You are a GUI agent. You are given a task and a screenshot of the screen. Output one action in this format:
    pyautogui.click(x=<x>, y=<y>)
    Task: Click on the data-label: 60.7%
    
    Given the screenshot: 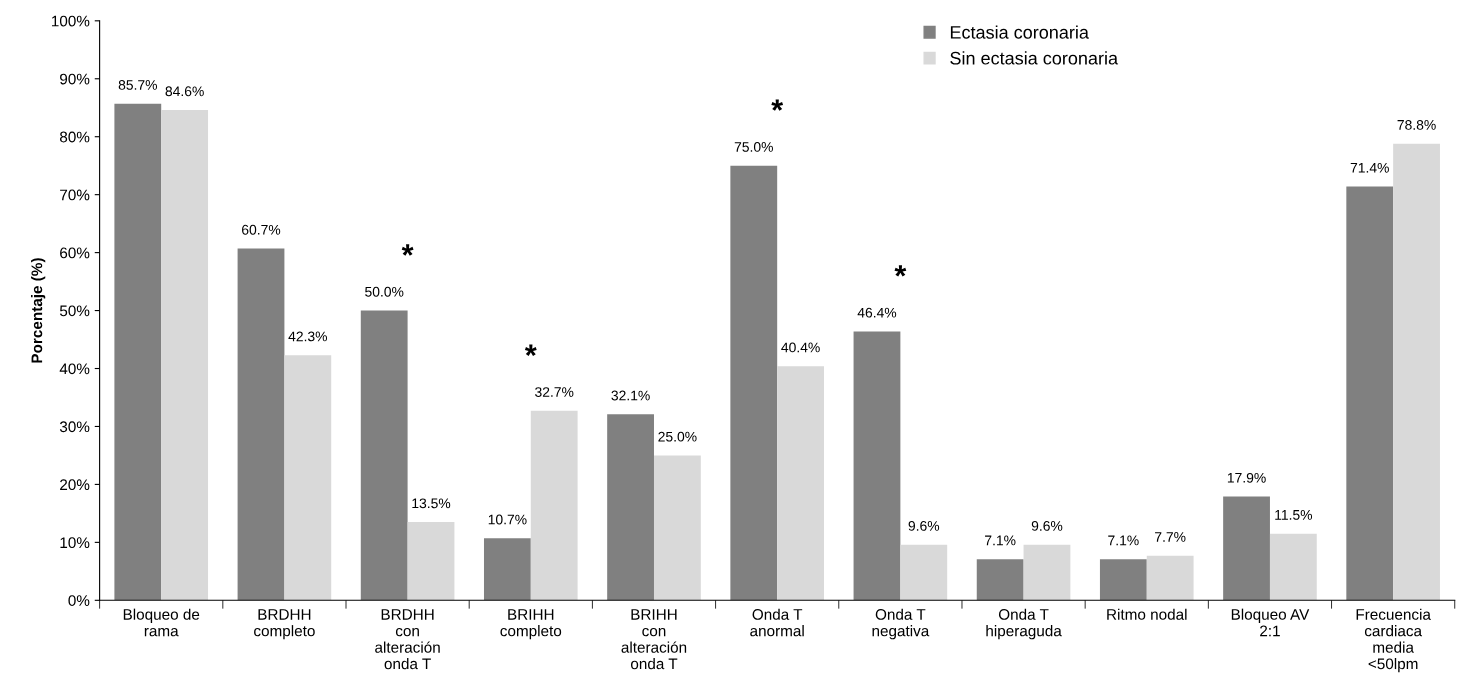 What is the action you would take?
    pyautogui.click(x=261, y=229)
    